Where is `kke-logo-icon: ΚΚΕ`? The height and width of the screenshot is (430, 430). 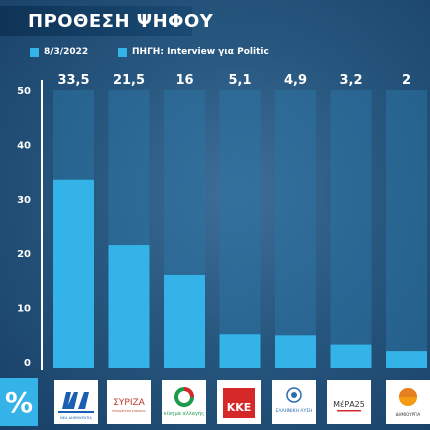 kke-logo-icon: ΚΚΕ is located at coordinates (239, 402).